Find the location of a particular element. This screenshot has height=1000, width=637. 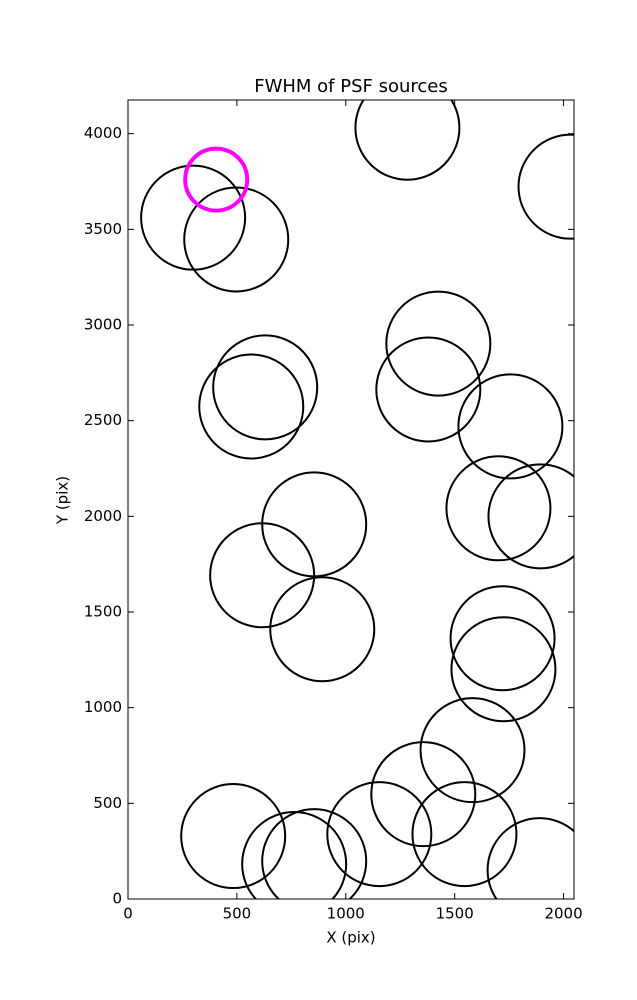

x-tick-label: 2000 is located at coordinates (563, 914).